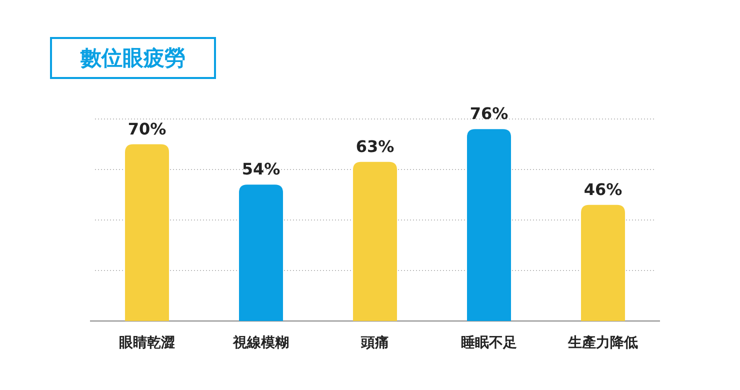  I want to click on chart-title: 數位眼疲勞, so click(133, 58).